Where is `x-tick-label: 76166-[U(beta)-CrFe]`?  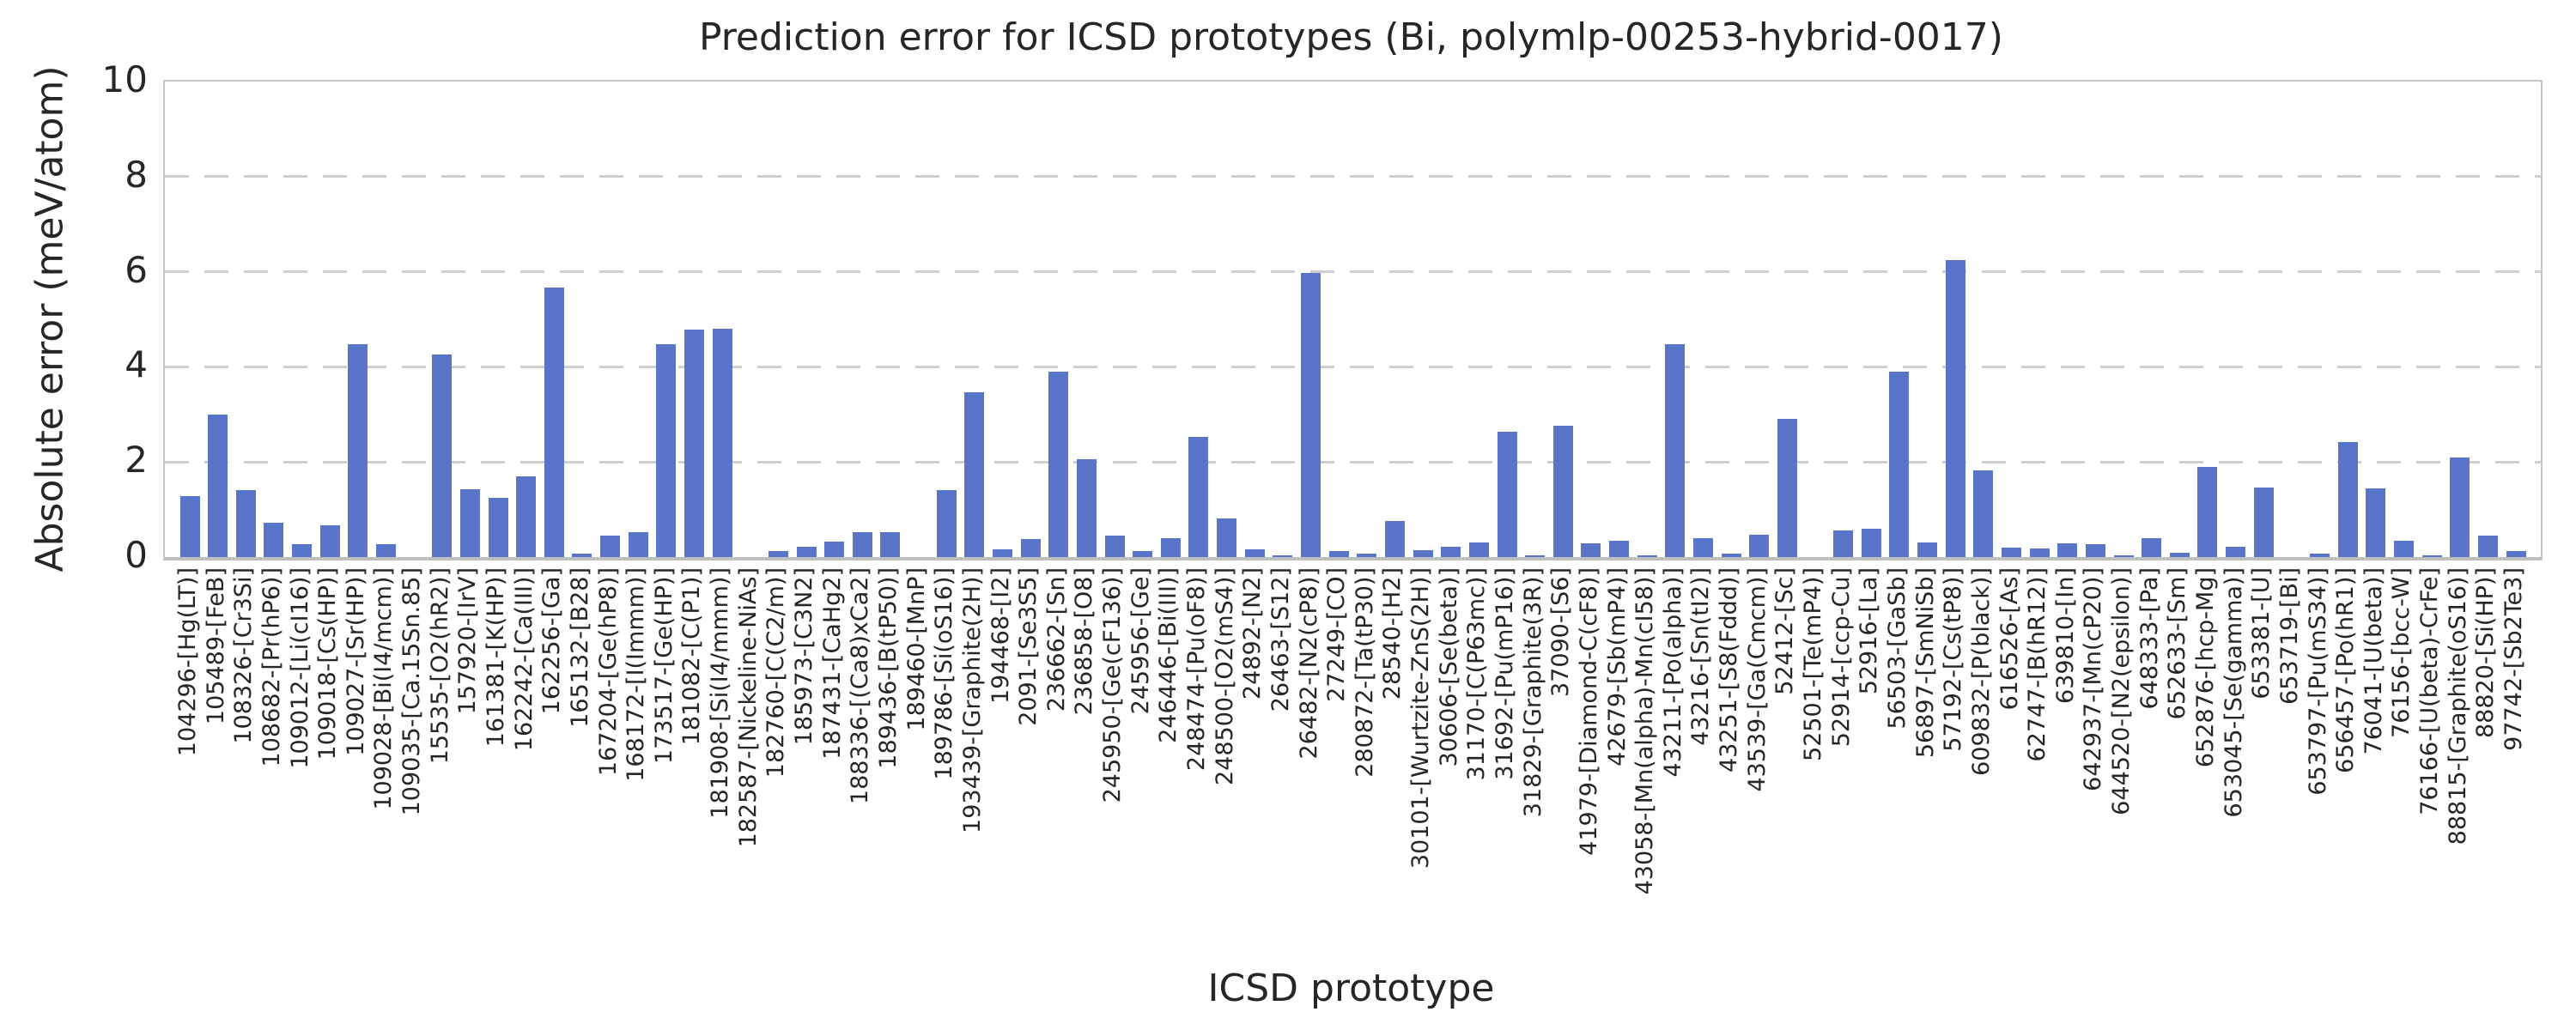 x-tick-label: 76166-[U(beta)-CrFe] is located at coordinates (2430, 691).